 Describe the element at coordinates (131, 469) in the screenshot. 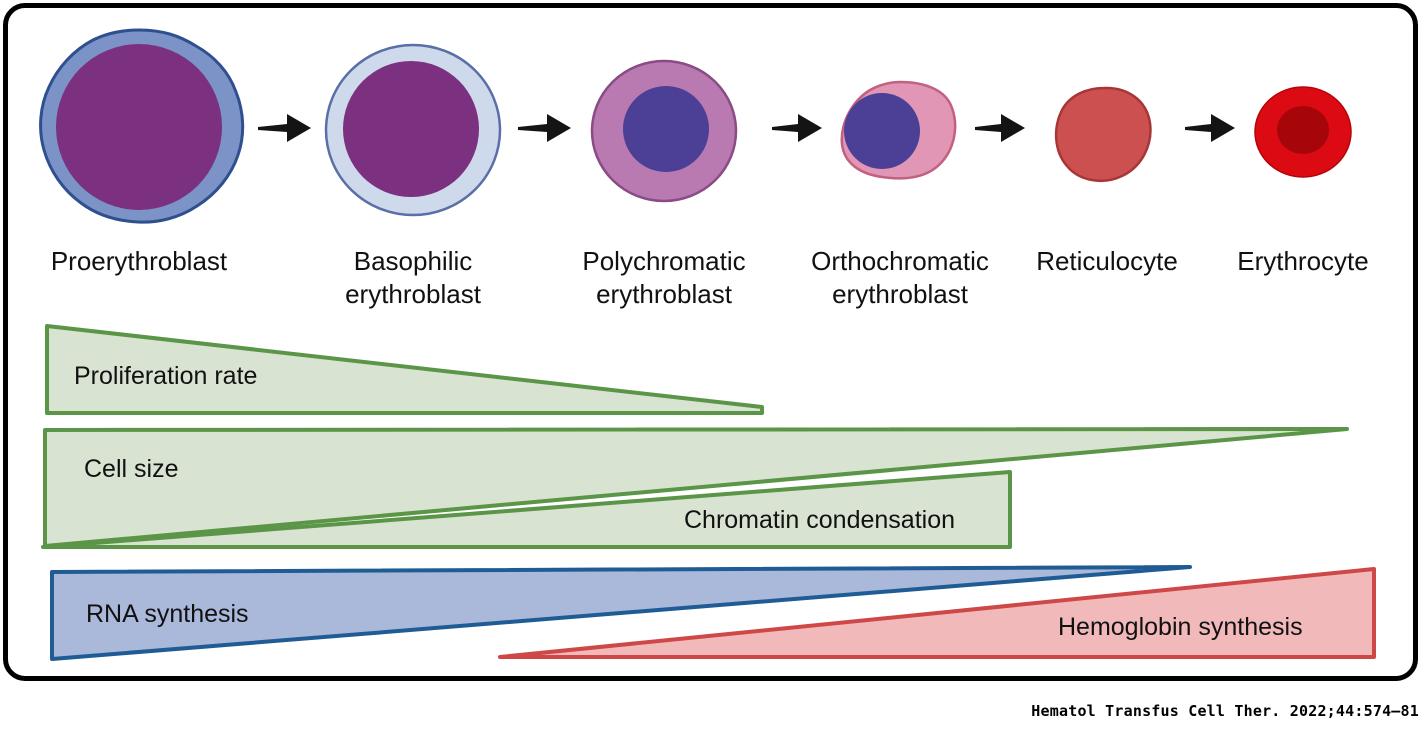

I see `band-label-cell-size: Cell size` at that location.